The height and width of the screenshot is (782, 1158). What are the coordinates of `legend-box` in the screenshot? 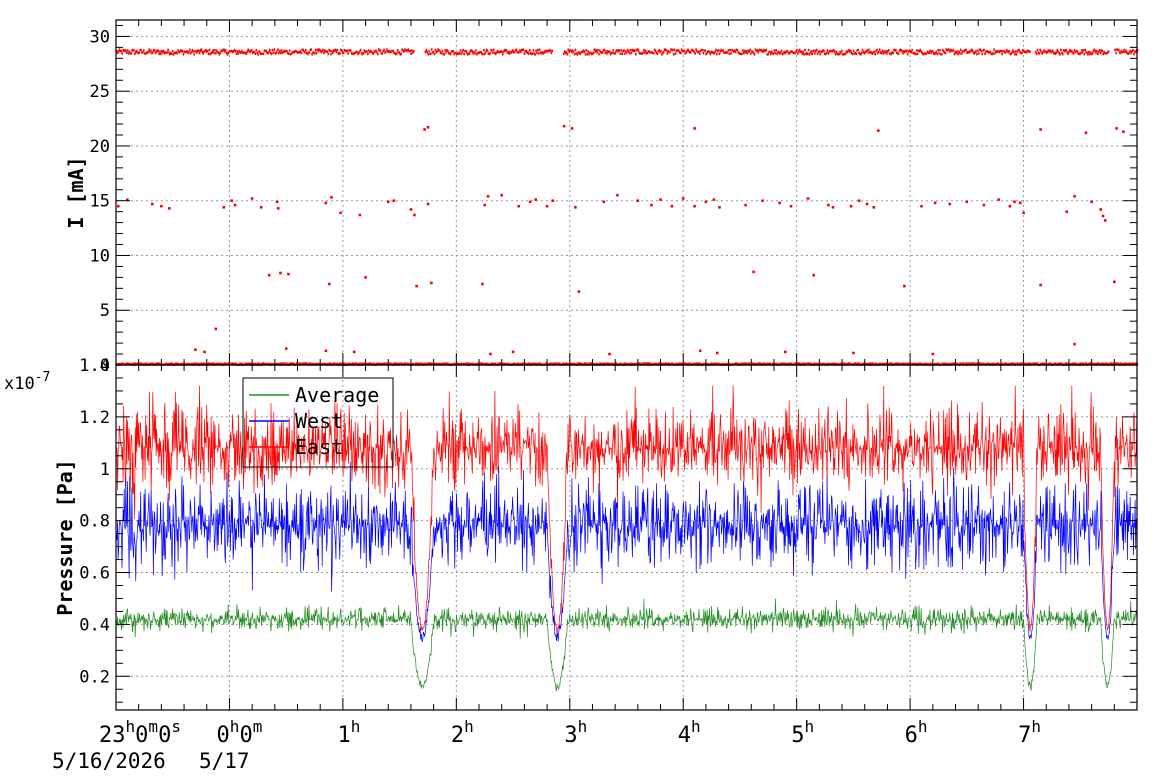 It's located at (318, 422).